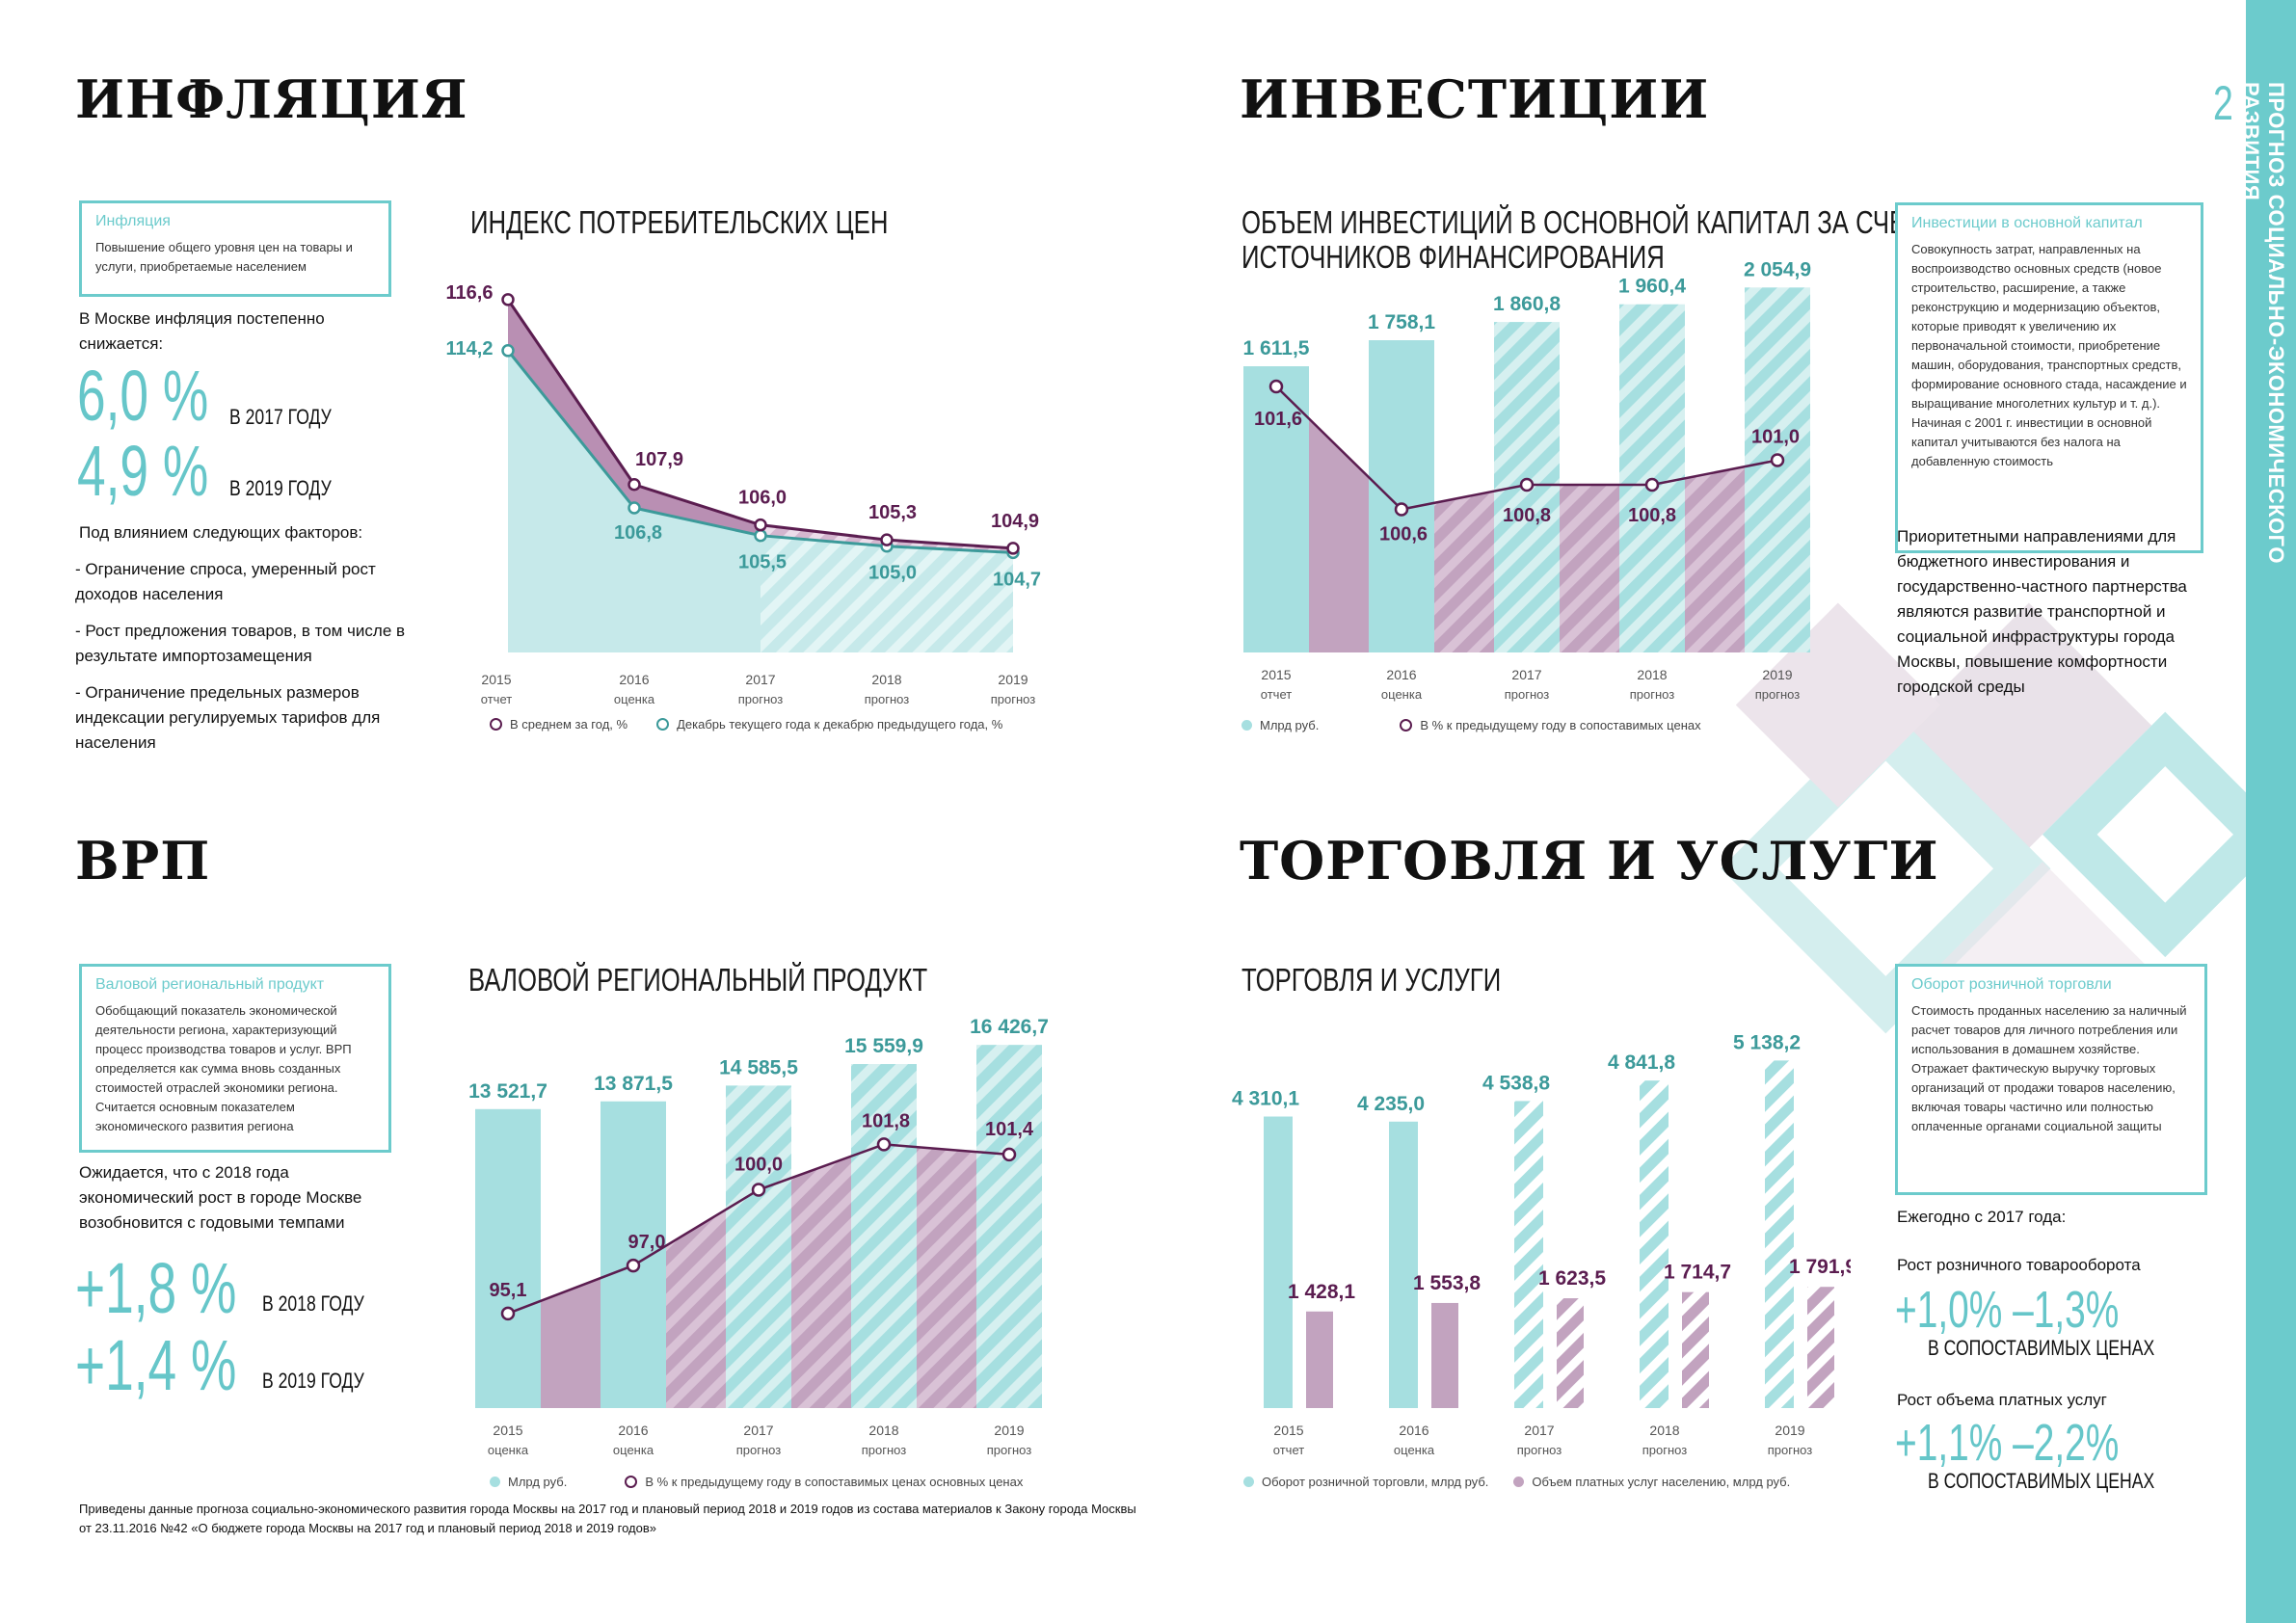 Image resolution: width=2296 pixels, height=1623 pixels. What do you see at coordinates (1654, 1244) in the screenshot?
I see `trade-bar-retail-2018` at bounding box center [1654, 1244].